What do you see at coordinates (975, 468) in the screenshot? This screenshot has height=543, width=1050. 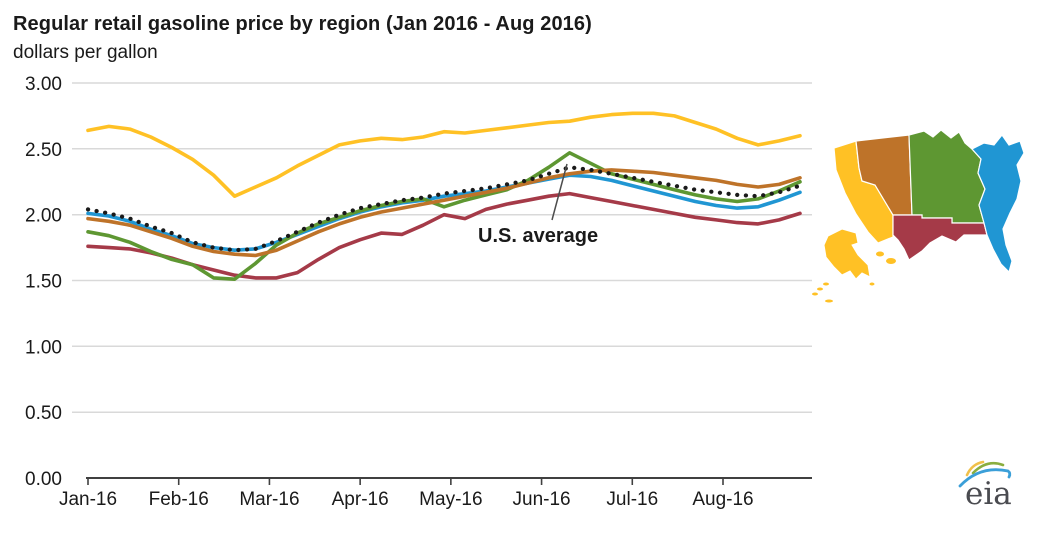 I see `logo-yellow-swoosh-icon` at bounding box center [975, 468].